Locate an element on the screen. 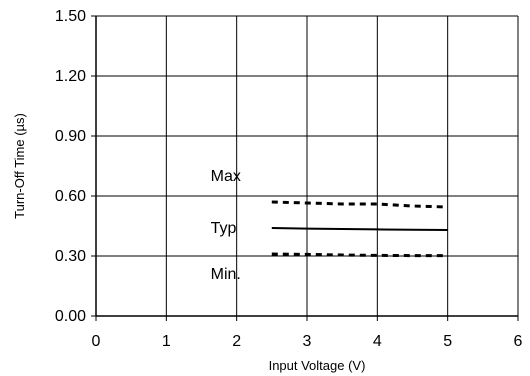 The image size is (530, 376). x-tick-label: 4 is located at coordinates (377, 341).